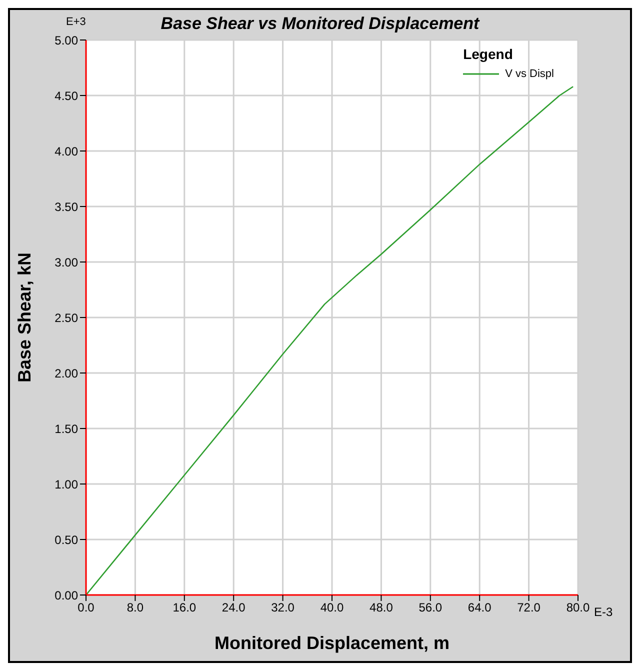 The height and width of the screenshot is (669, 638). What do you see at coordinates (603, 612) in the screenshot?
I see `text: E-3` at bounding box center [603, 612].